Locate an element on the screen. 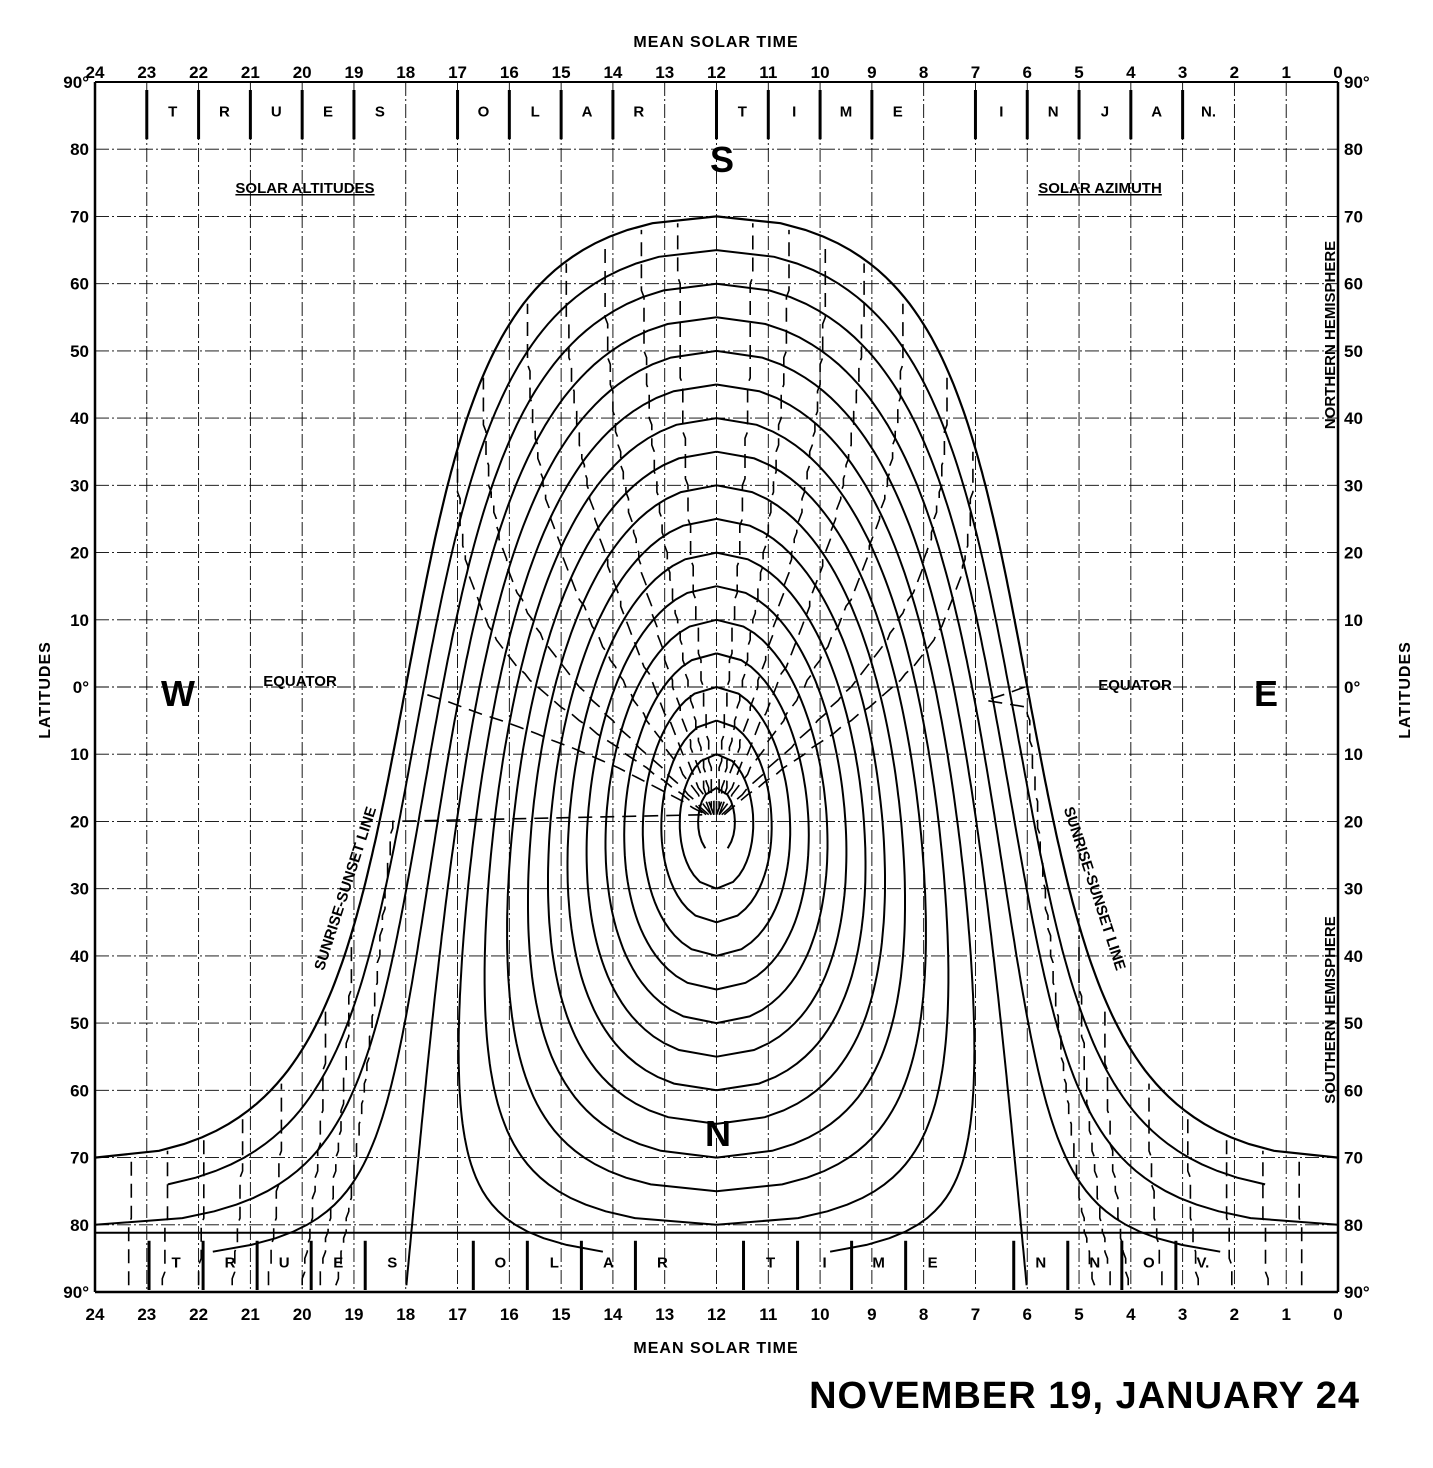 The height and width of the screenshot is (1468, 1433). right-latitude-tick-label: 60 is located at coordinates (1353, 284).